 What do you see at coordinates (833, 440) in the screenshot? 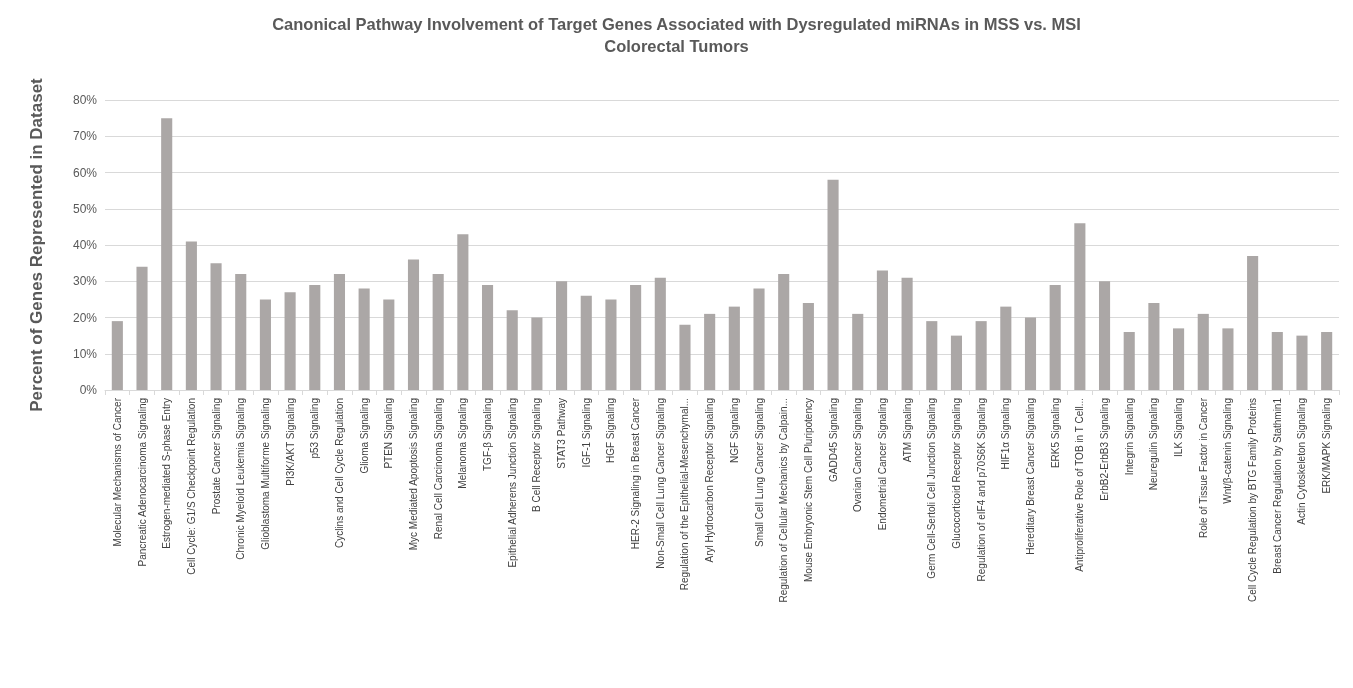
I see `x-tick-label: GADD45 Signaling` at bounding box center [833, 440].